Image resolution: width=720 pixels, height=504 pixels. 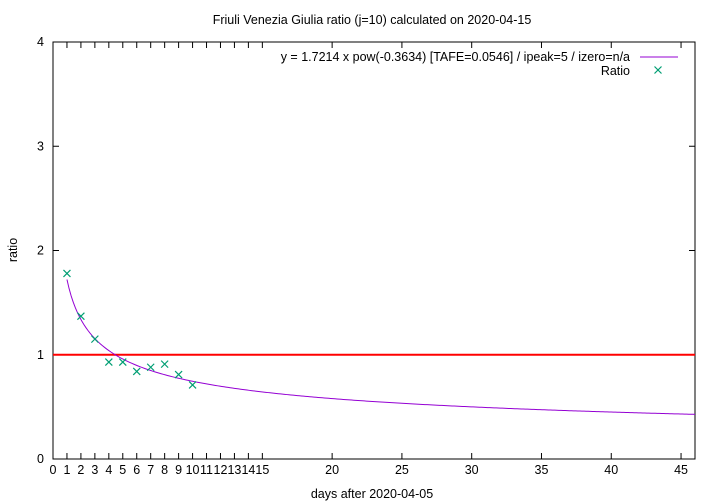 I want to click on x-axis-label: days after 2020-04-05, so click(x=372, y=494).